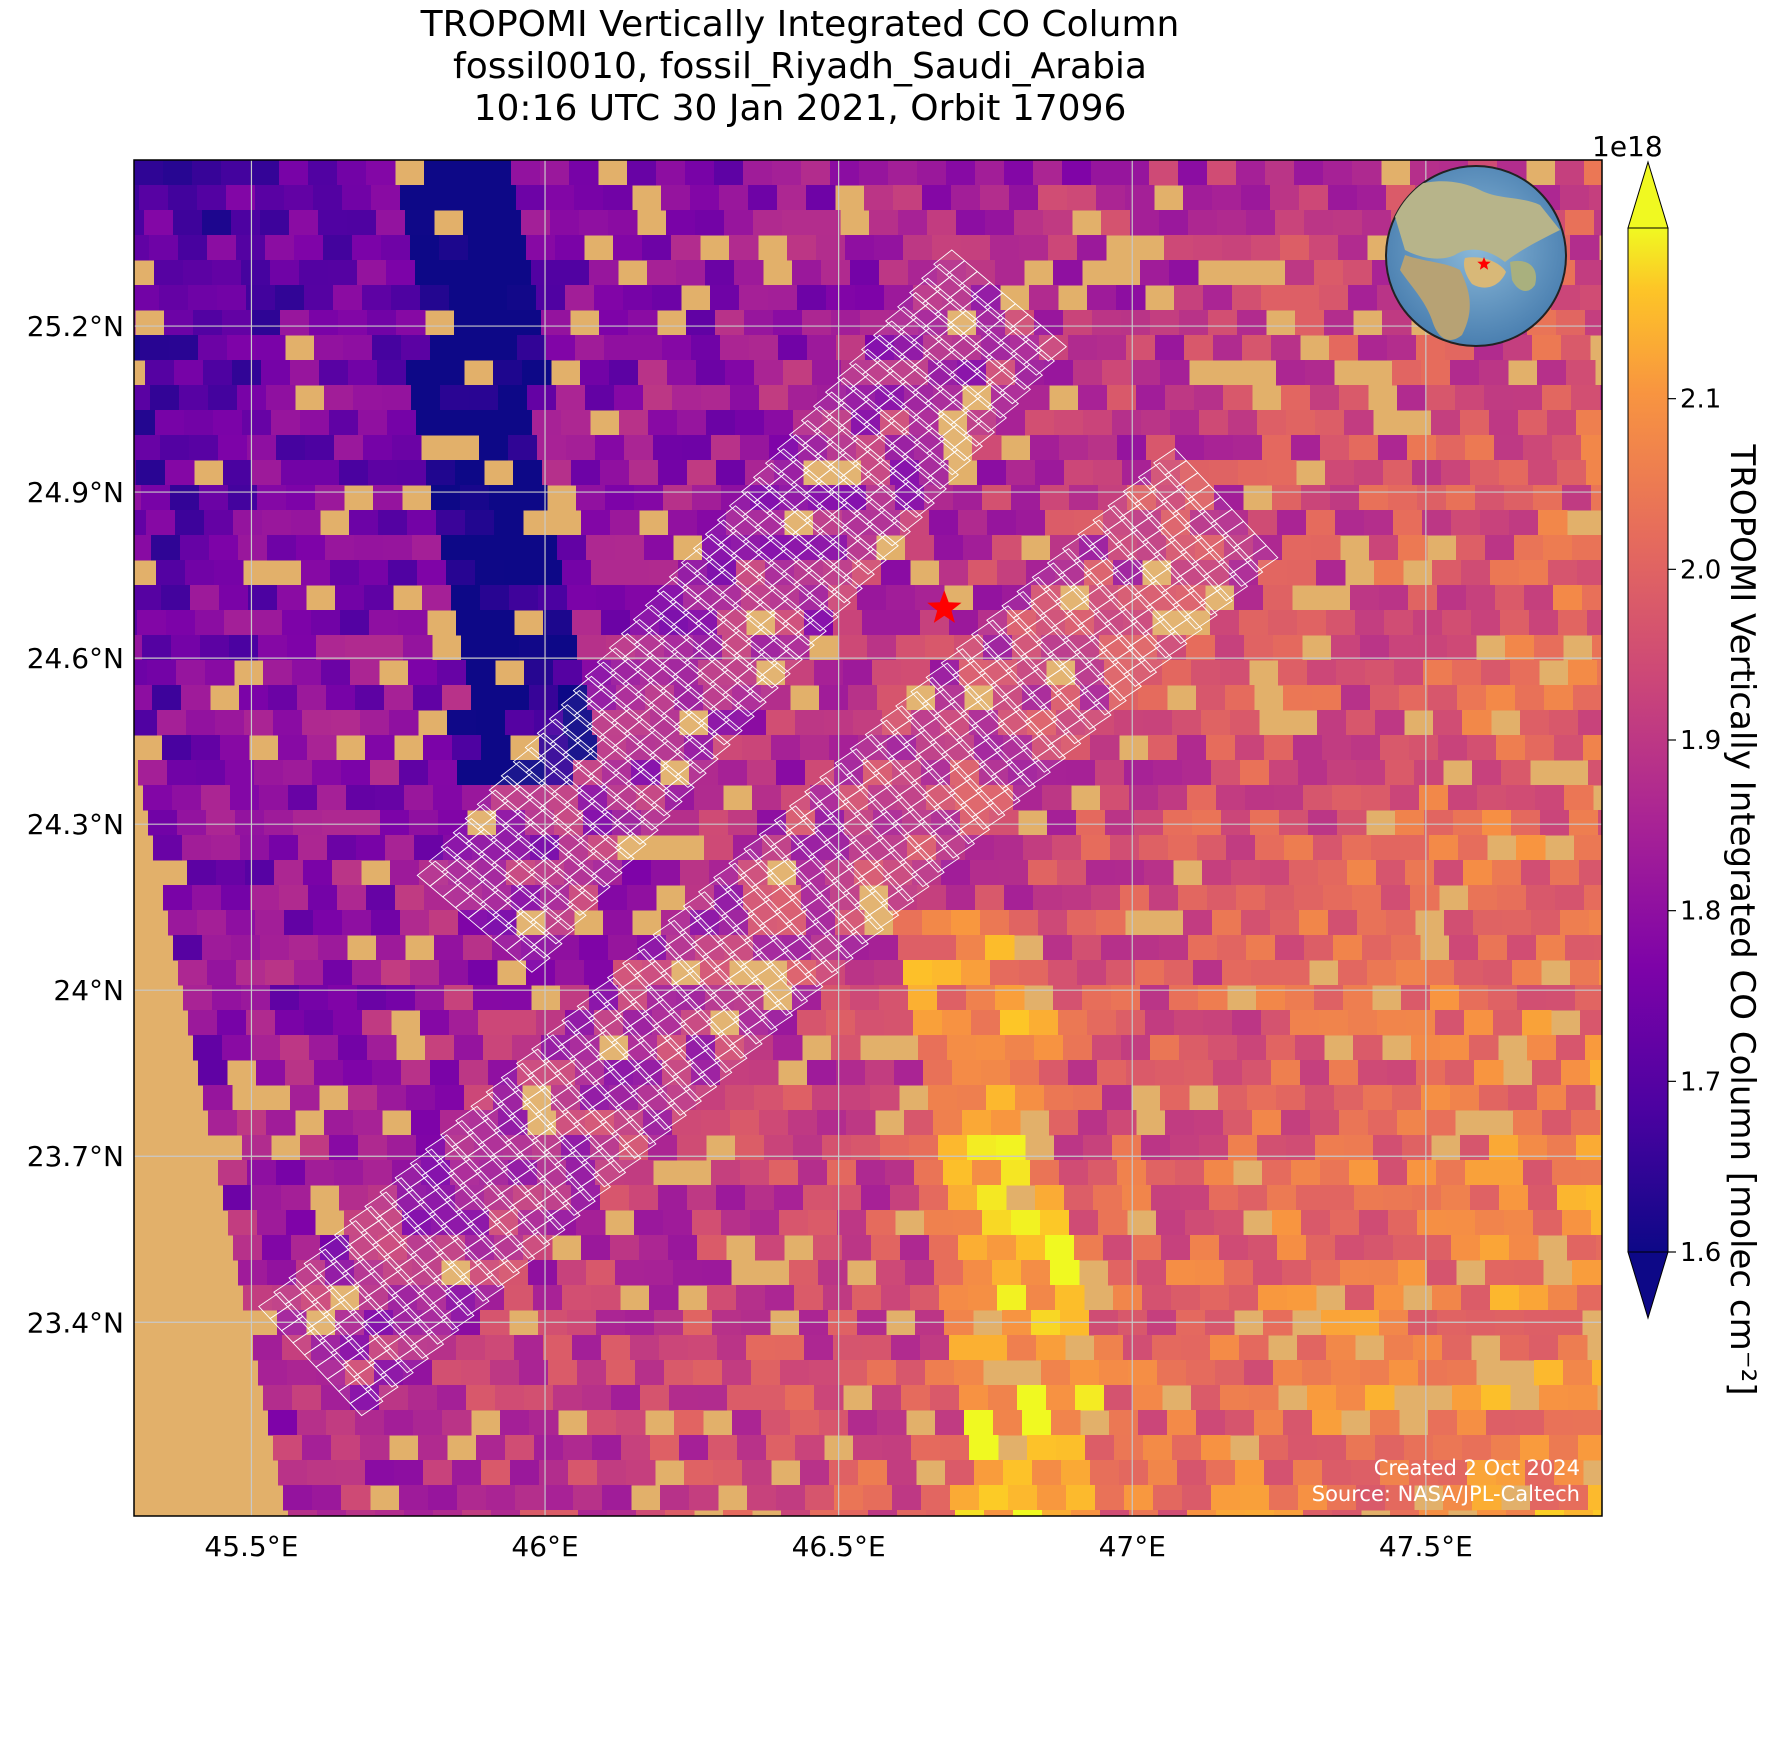  I want to click on latitude-axis: 25.2°N24.9°N24.6°N24.3°N24°N23.7°N23.4°N, so click(75, 824).